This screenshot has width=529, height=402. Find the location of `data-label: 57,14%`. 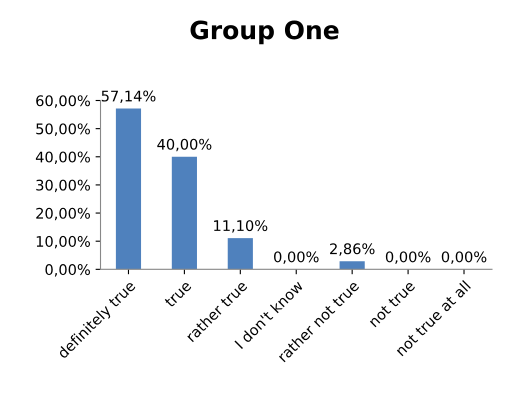

data-label: 57,14% is located at coordinates (129, 97).